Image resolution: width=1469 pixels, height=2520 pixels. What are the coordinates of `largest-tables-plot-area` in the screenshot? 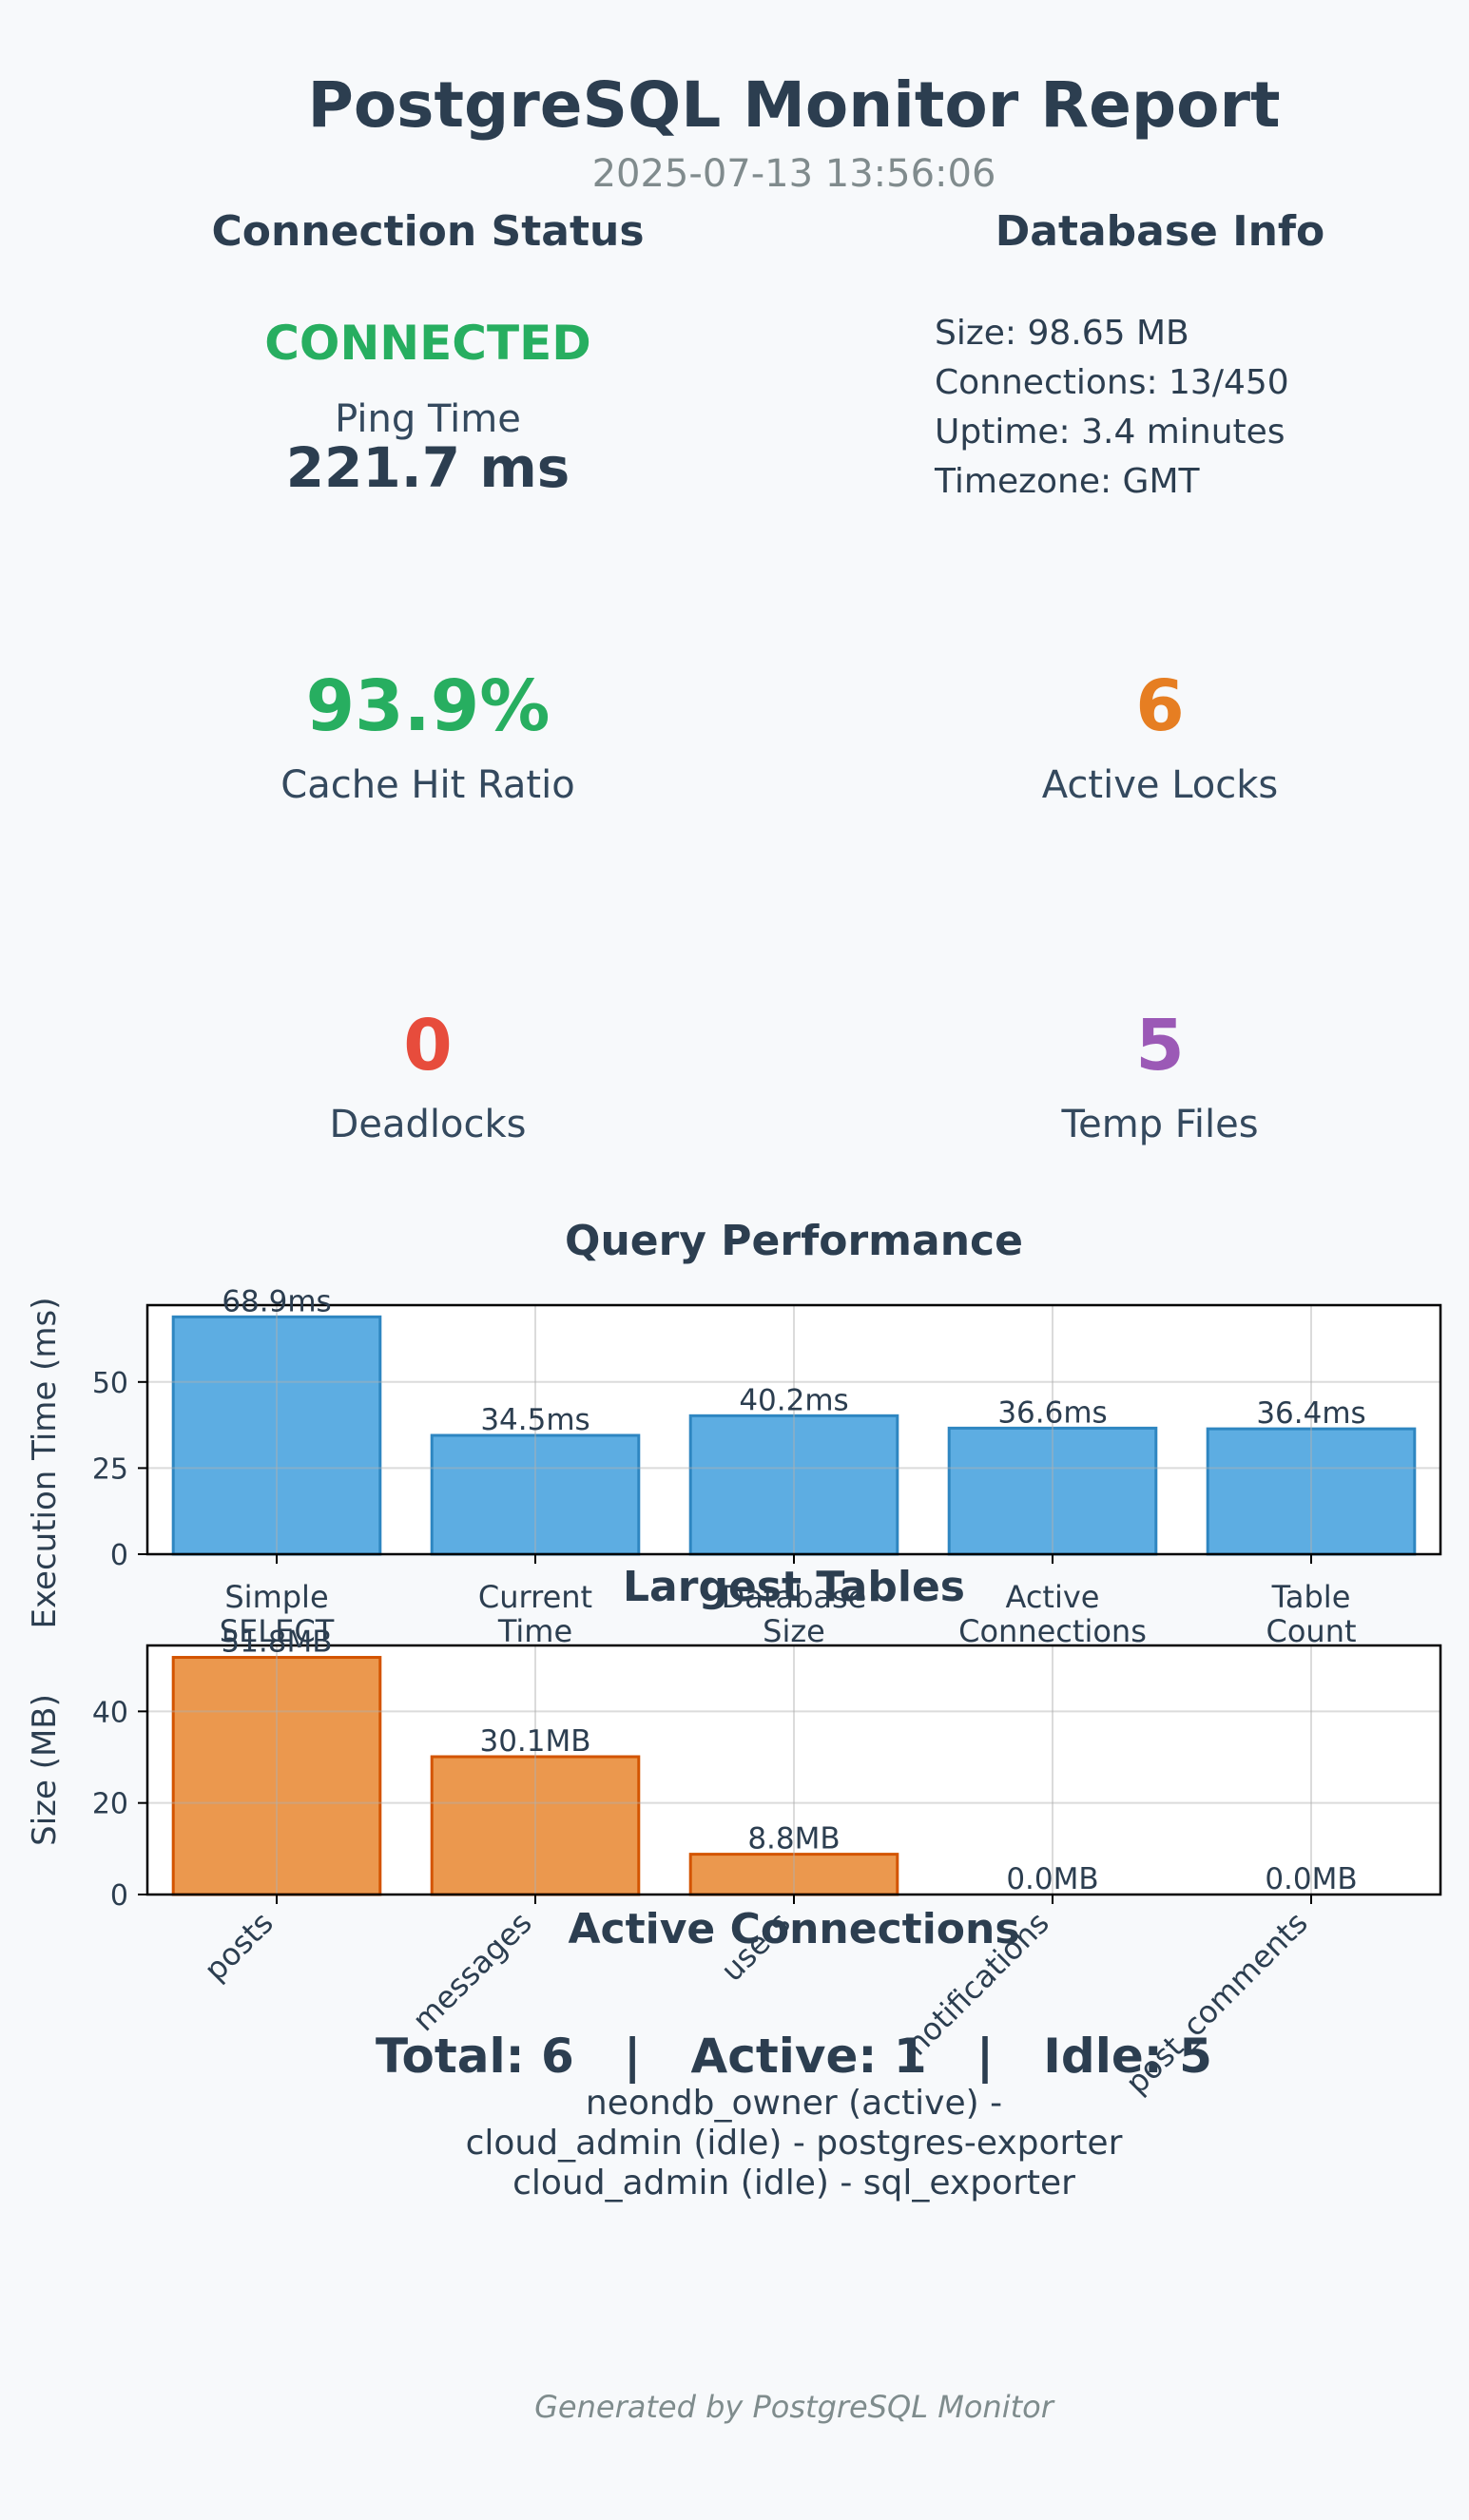 It's located at (793, 1770).